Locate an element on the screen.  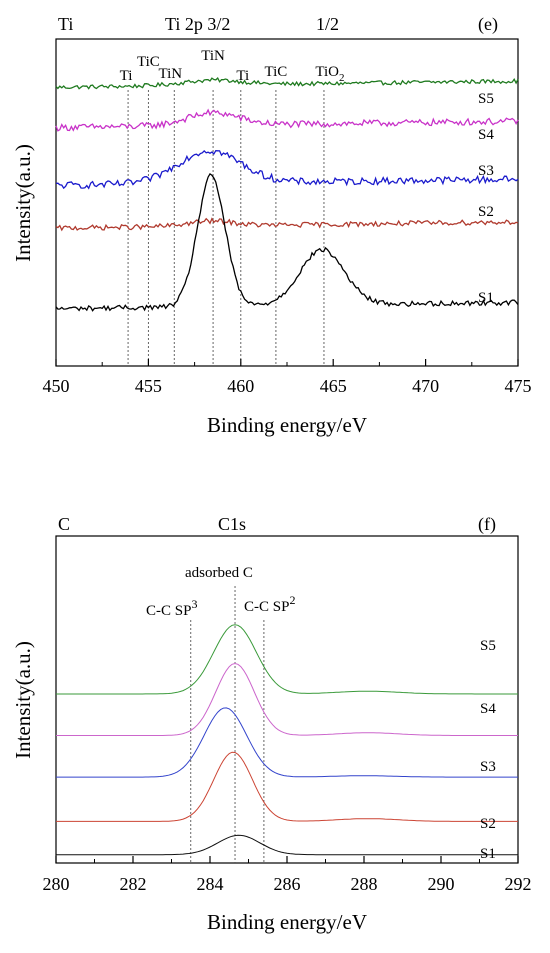
x-tick-label: 455 is located at coordinates (148, 386).